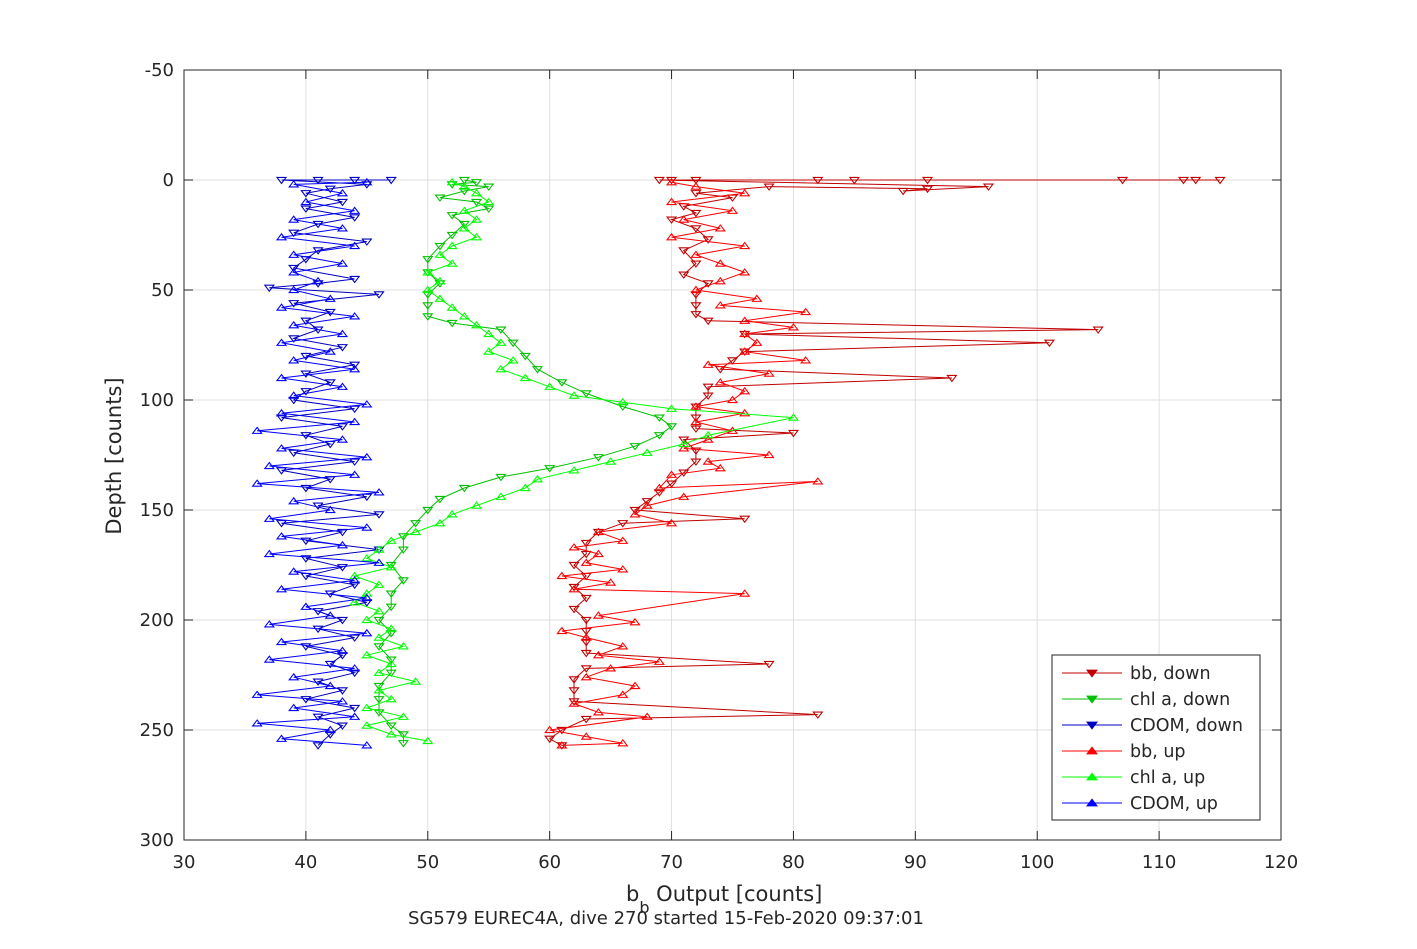 The width and height of the screenshot is (1417, 949). Describe the element at coordinates (1156, 737) in the screenshot. I see `legend-box` at that location.